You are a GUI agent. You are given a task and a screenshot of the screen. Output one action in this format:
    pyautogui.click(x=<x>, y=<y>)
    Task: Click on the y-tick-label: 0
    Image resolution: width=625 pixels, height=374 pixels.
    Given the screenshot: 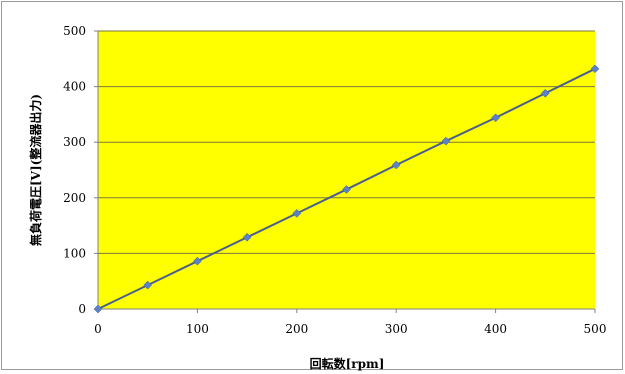 What is the action you would take?
    pyautogui.click(x=82, y=309)
    